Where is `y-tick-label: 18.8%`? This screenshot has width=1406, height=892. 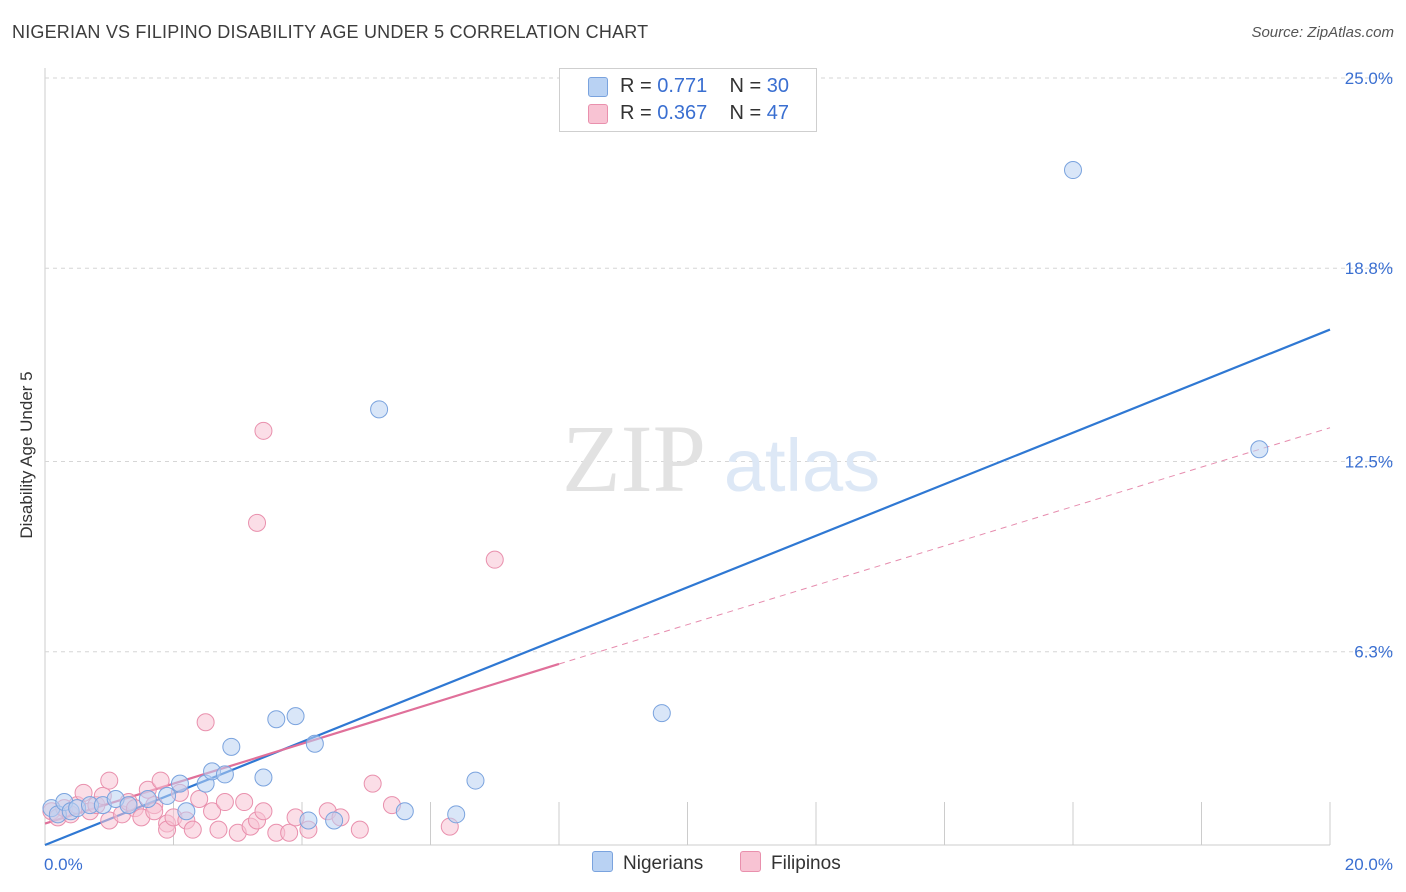
y-tick-label: 18.8% is located at coordinates (1369, 268).